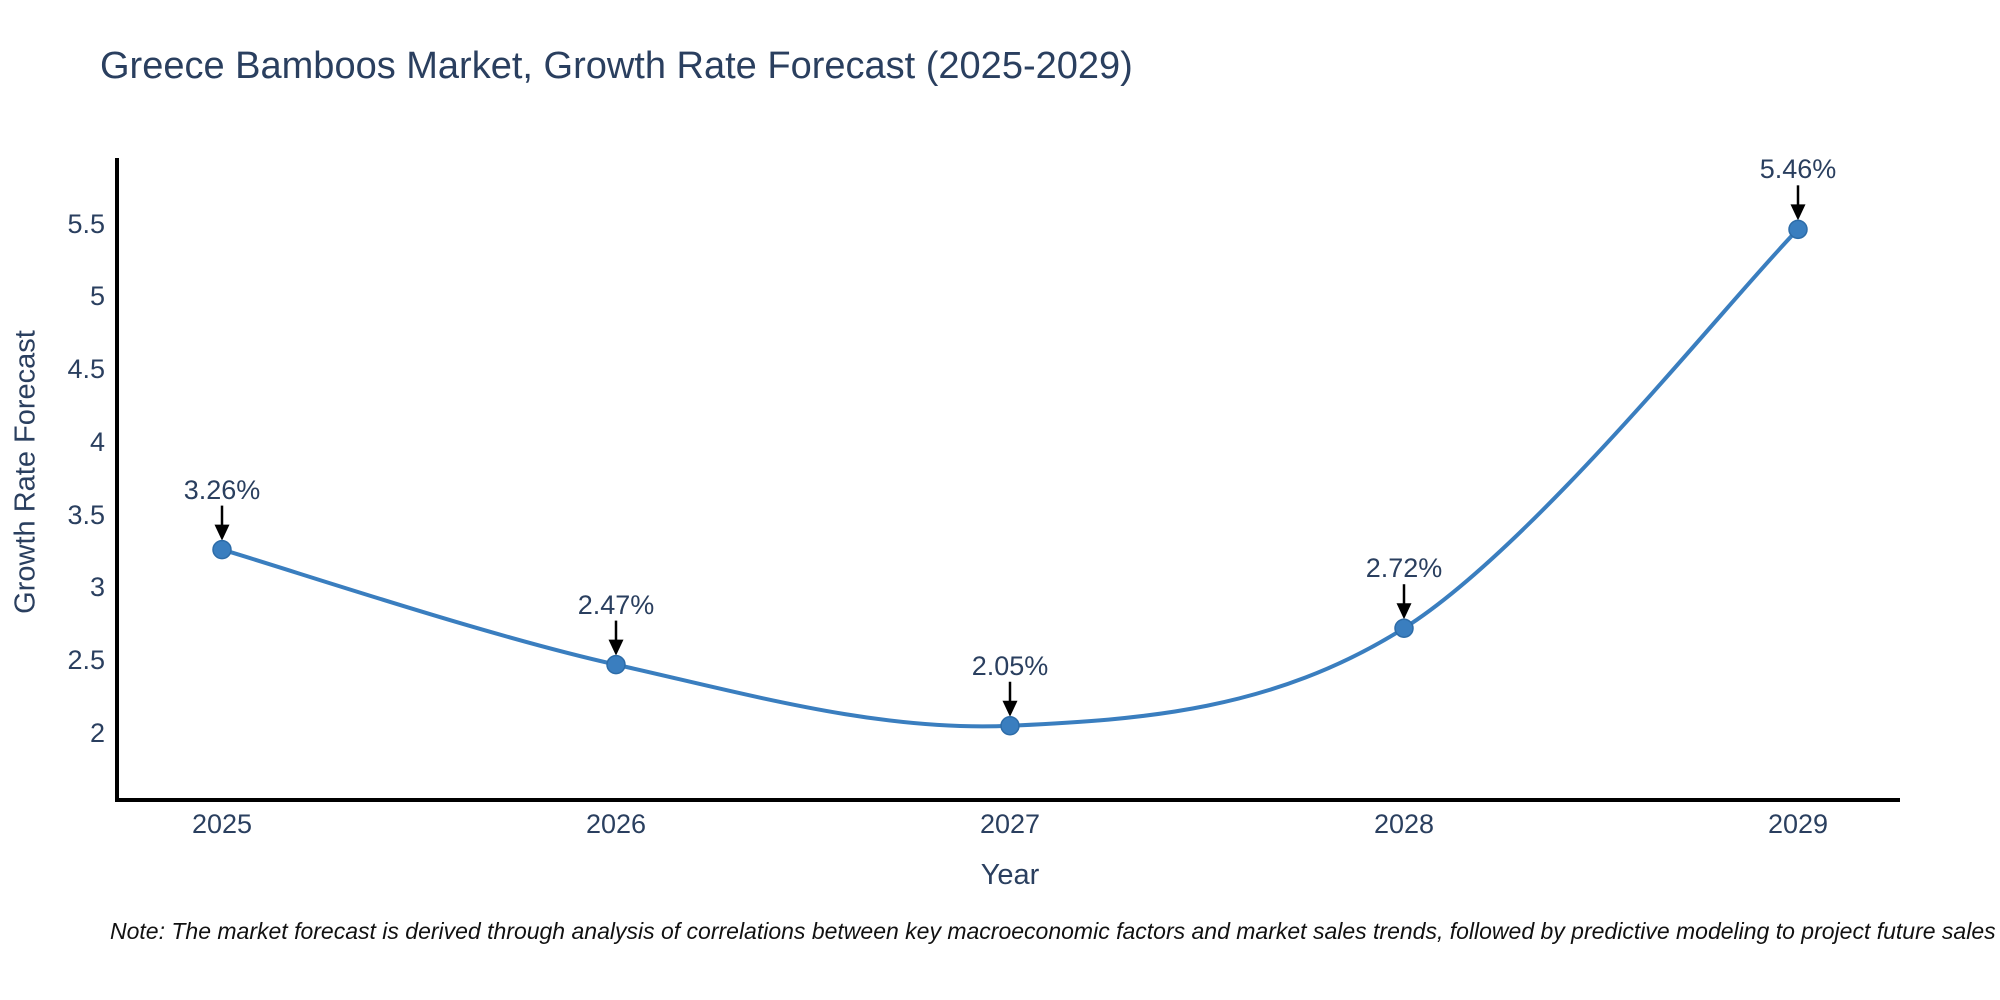 This screenshot has width=2000, height=1000. What do you see at coordinates (97, 587) in the screenshot?
I see `y-tick-label: 3` at bounding box center [97, 587].